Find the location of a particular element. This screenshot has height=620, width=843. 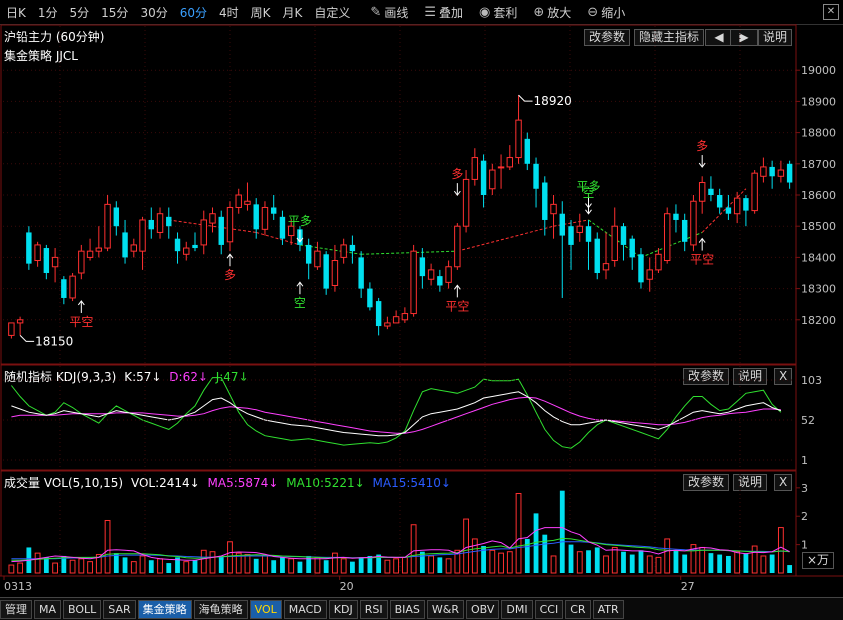

tab-4: 集金策略 is located at coordinates (164, 609).